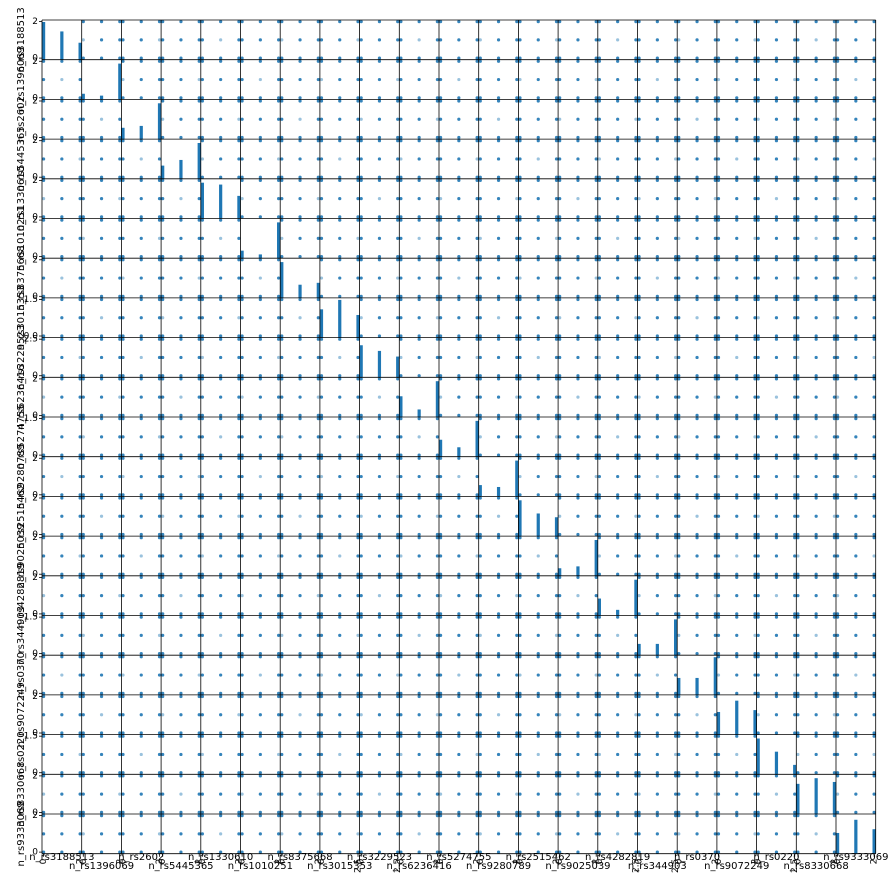 The width and height of the screenshot is (895, 877). What do you see at coordinates (835, 862) in the screenshot?
I see `x-tick-label: 2` at bounding box center [835, 862].